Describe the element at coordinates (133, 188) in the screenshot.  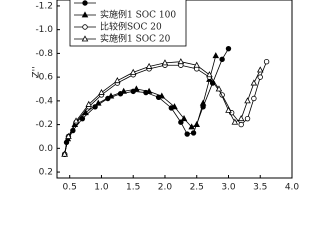
I see `x-tick-label: 1.5` at that location.